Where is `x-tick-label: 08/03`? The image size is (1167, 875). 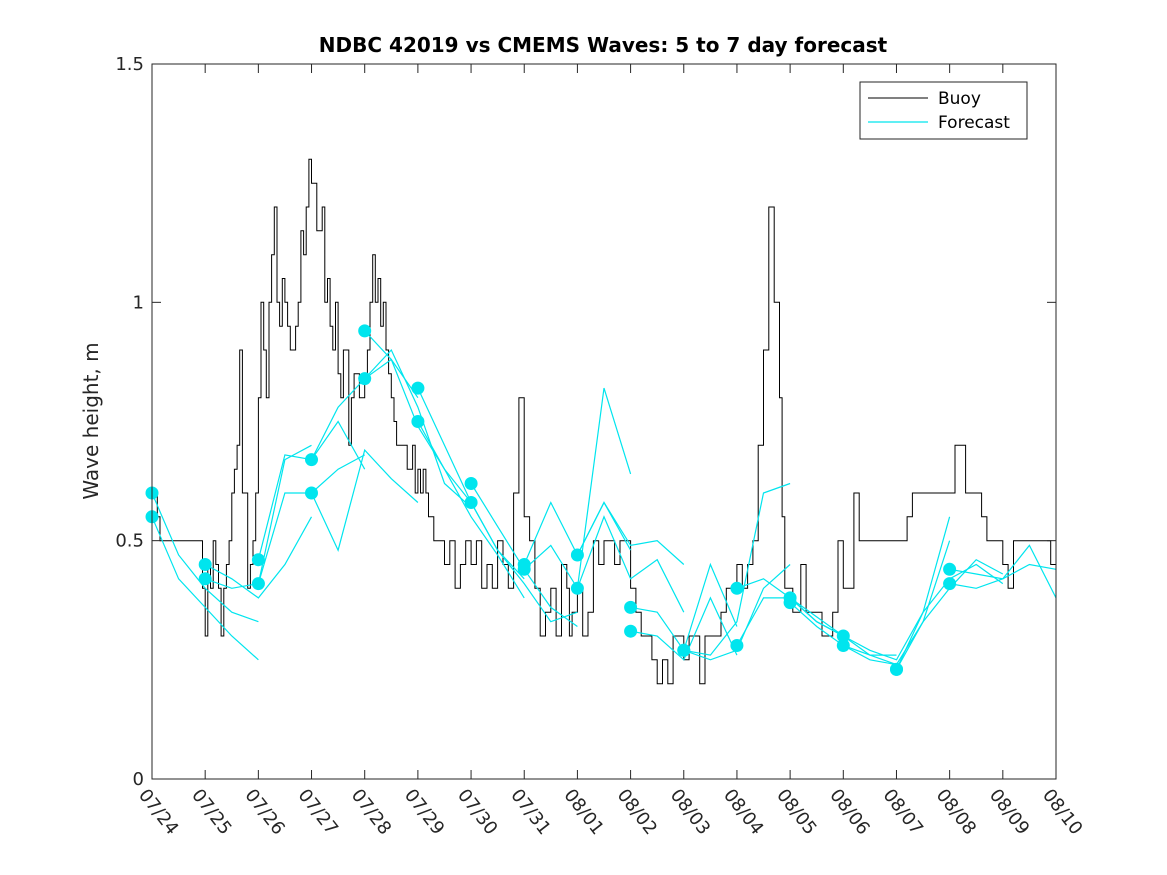
x-tick-label: 08/03 is located at coordinates (690, 812).